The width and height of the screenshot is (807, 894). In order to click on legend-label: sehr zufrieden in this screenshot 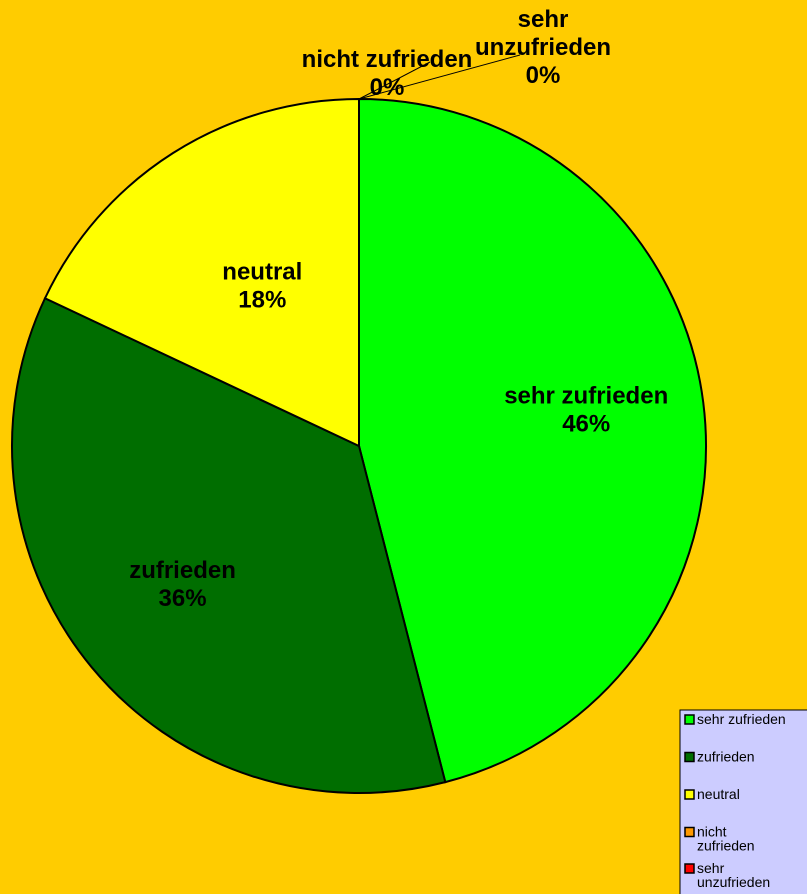, I will do `click(741, 719)`.